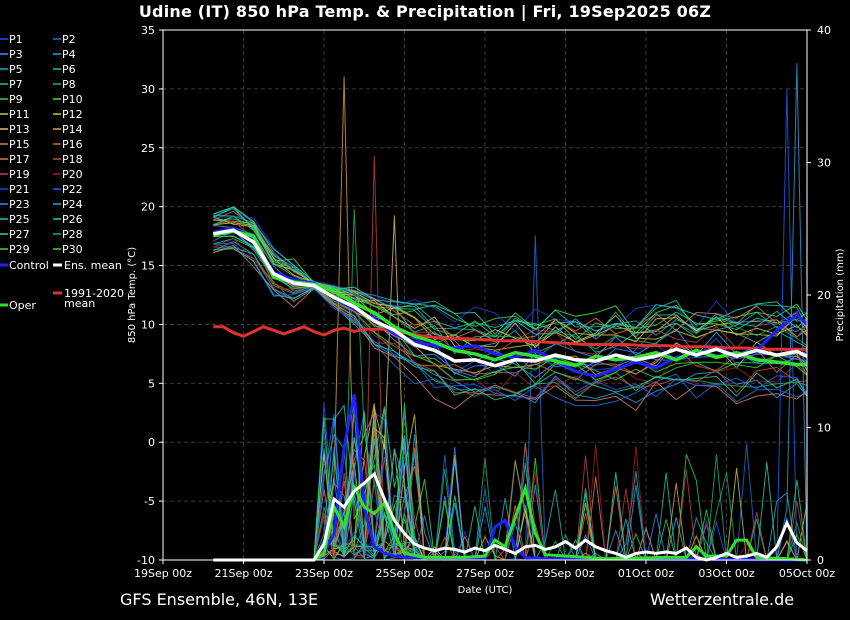 The width and height of the screenshot is (850, 620). I want to click on x-tick-label: 19Sep 00z, so click(163, 573).